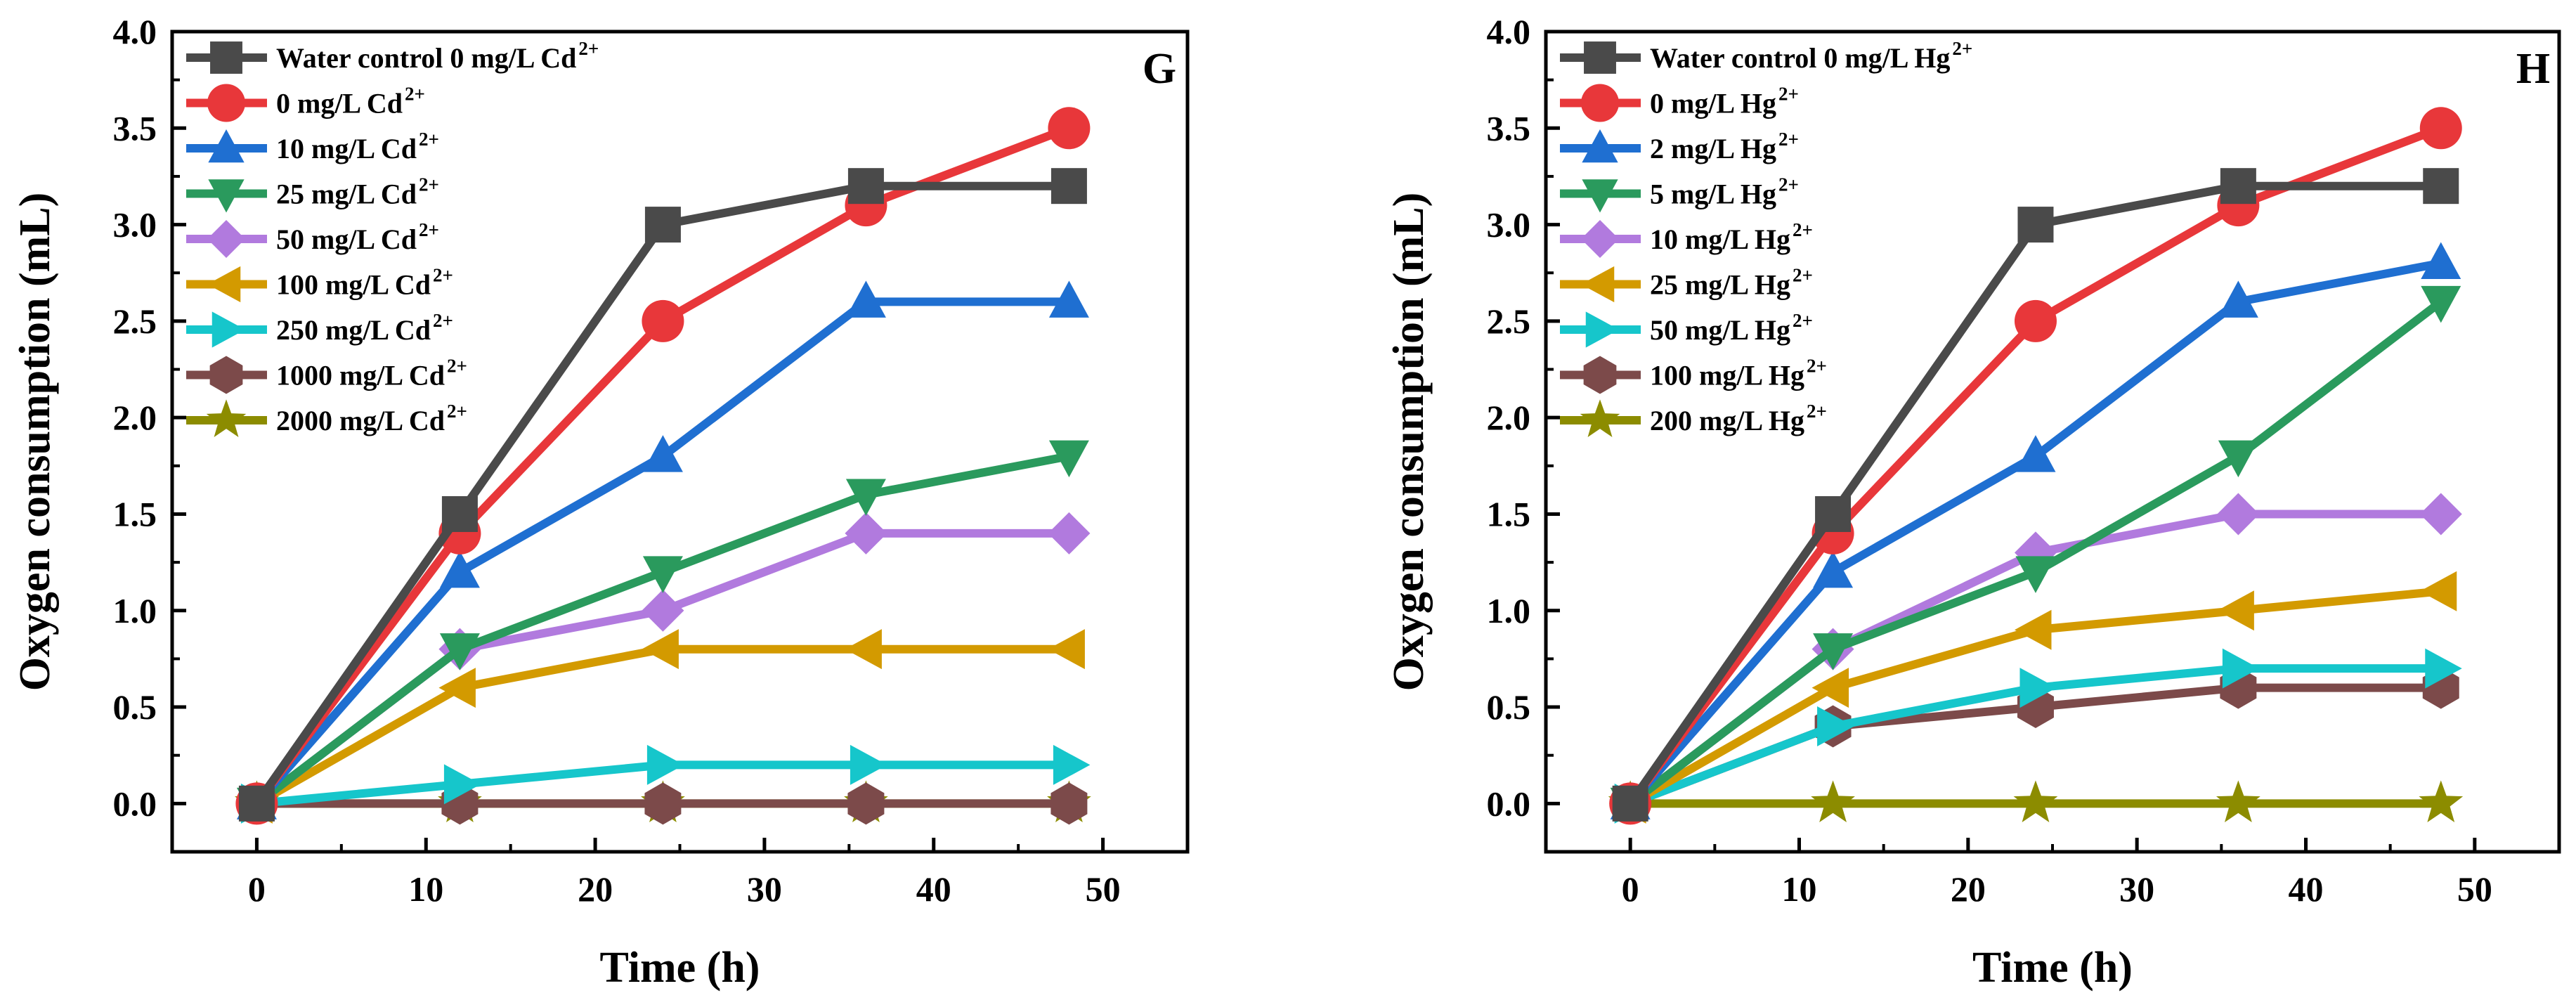 The height and width of the screenshot is (1005, 2576). I want to click on legend-item: 50 mg/L Cd 2+, so click(312, 238).